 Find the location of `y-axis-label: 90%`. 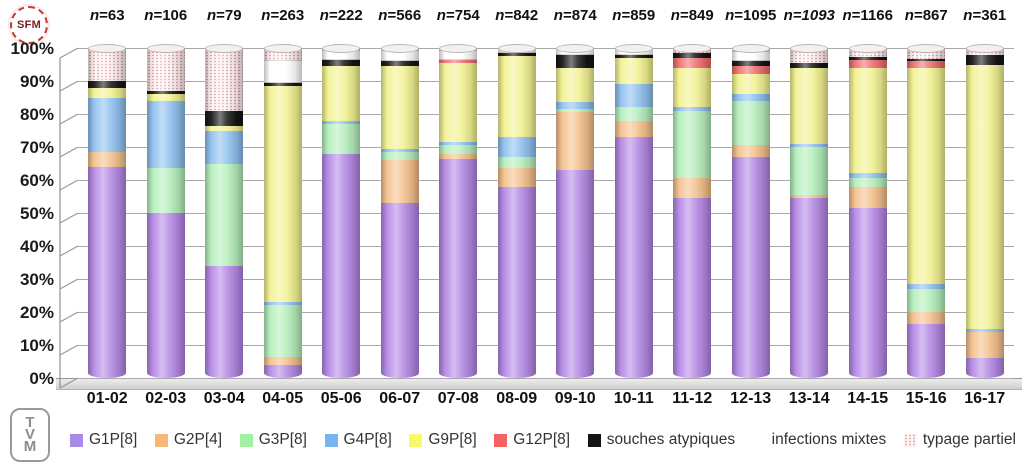

y-axis-label: 90% is located at coordinates (36, 81).